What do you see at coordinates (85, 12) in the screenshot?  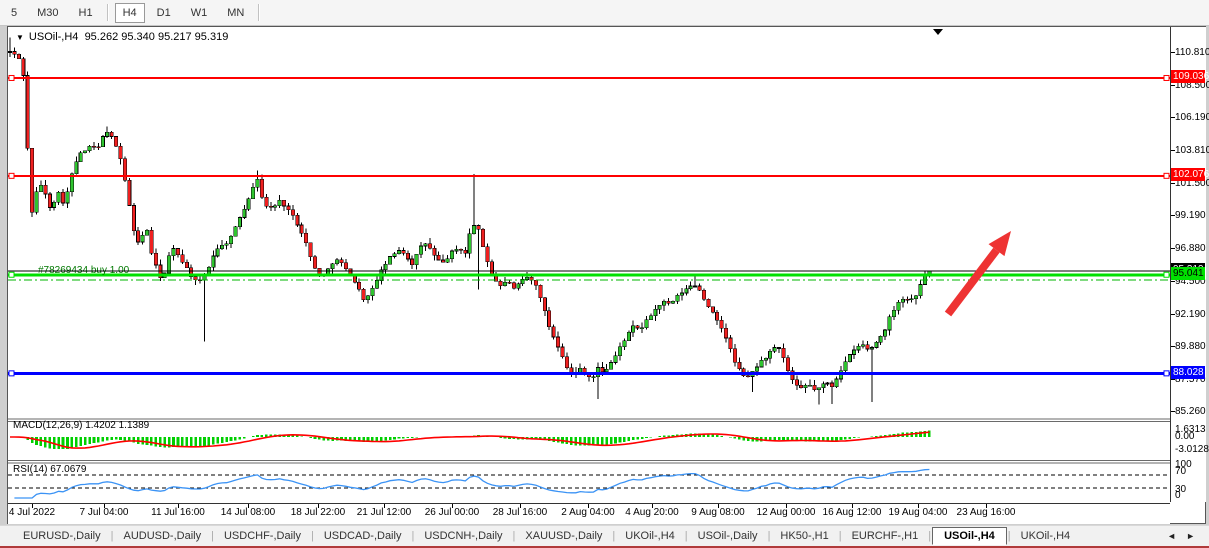 I see `timeframe-button-h1: H1` at bounding box center [85, 12].